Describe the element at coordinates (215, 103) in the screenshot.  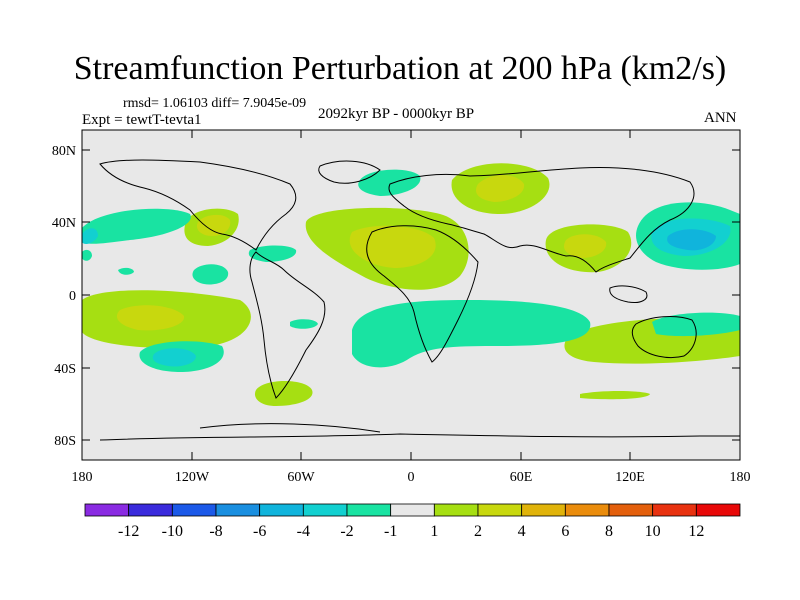
I see `stats-label: rmsd= 1.06103 diff= 7.9045e-09` at that location.